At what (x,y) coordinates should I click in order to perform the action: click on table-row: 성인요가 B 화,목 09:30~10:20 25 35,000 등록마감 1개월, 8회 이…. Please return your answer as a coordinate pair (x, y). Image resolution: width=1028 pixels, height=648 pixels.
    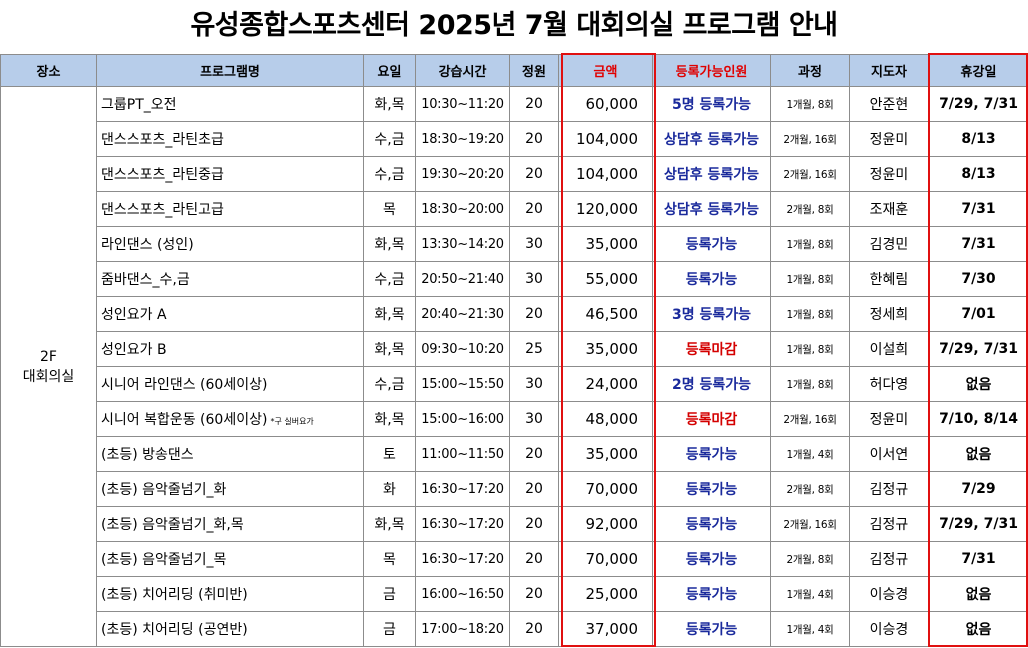
    Looking at the image, I should click on (514, 349).